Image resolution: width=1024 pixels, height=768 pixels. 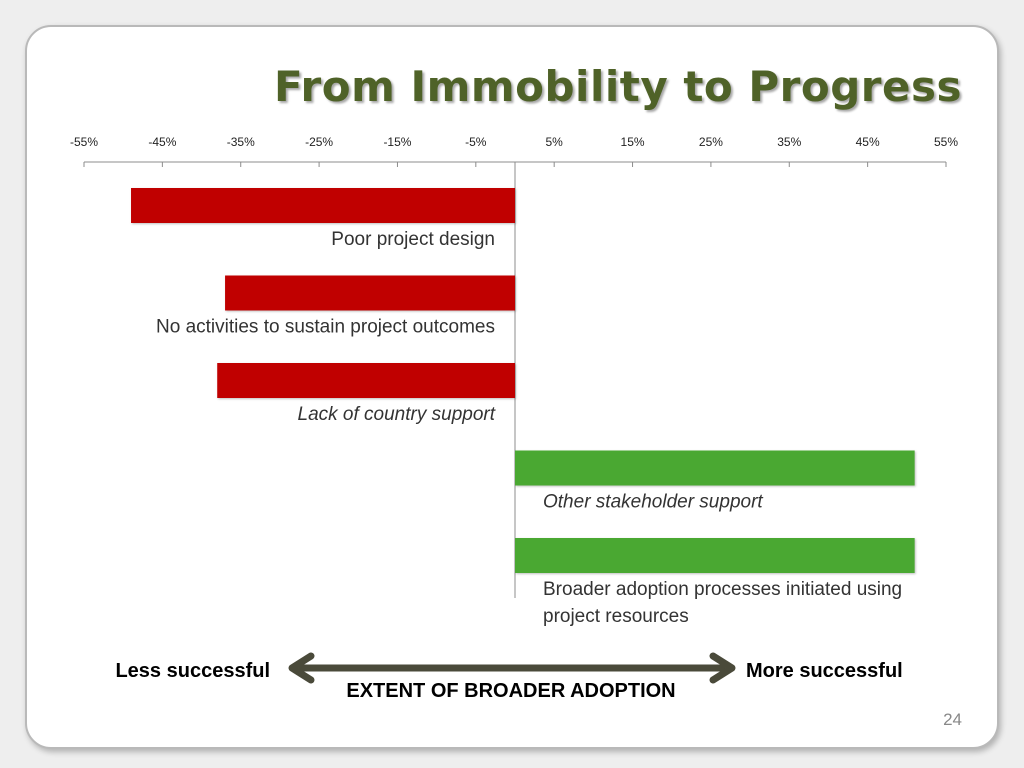 I want to click on more-successful-label: More successful, so click(x=824, y=671).